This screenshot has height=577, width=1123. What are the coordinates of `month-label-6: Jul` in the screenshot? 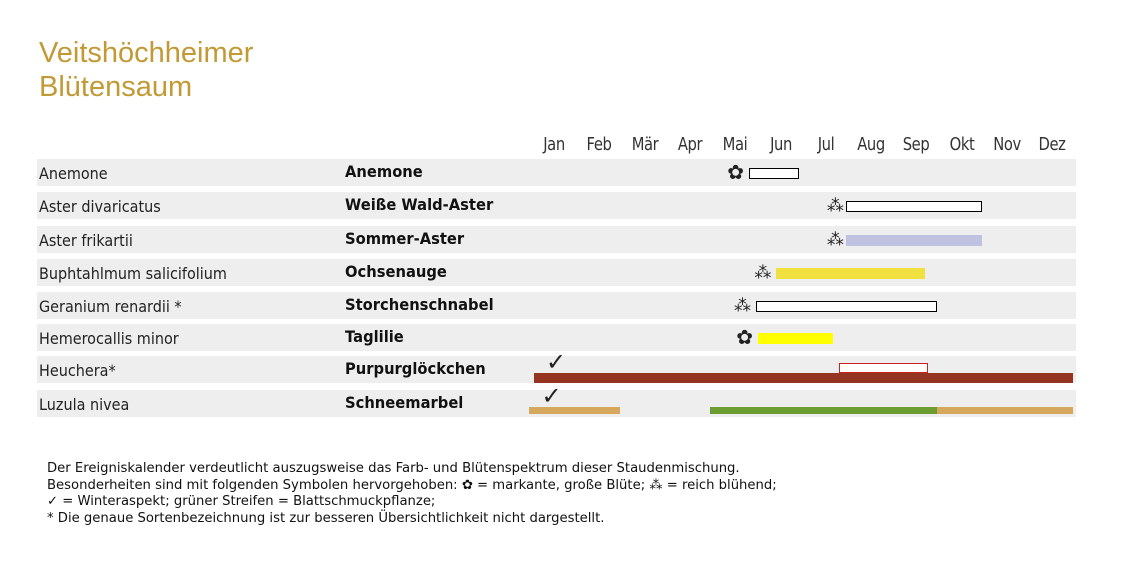 It's located at (826, 144).